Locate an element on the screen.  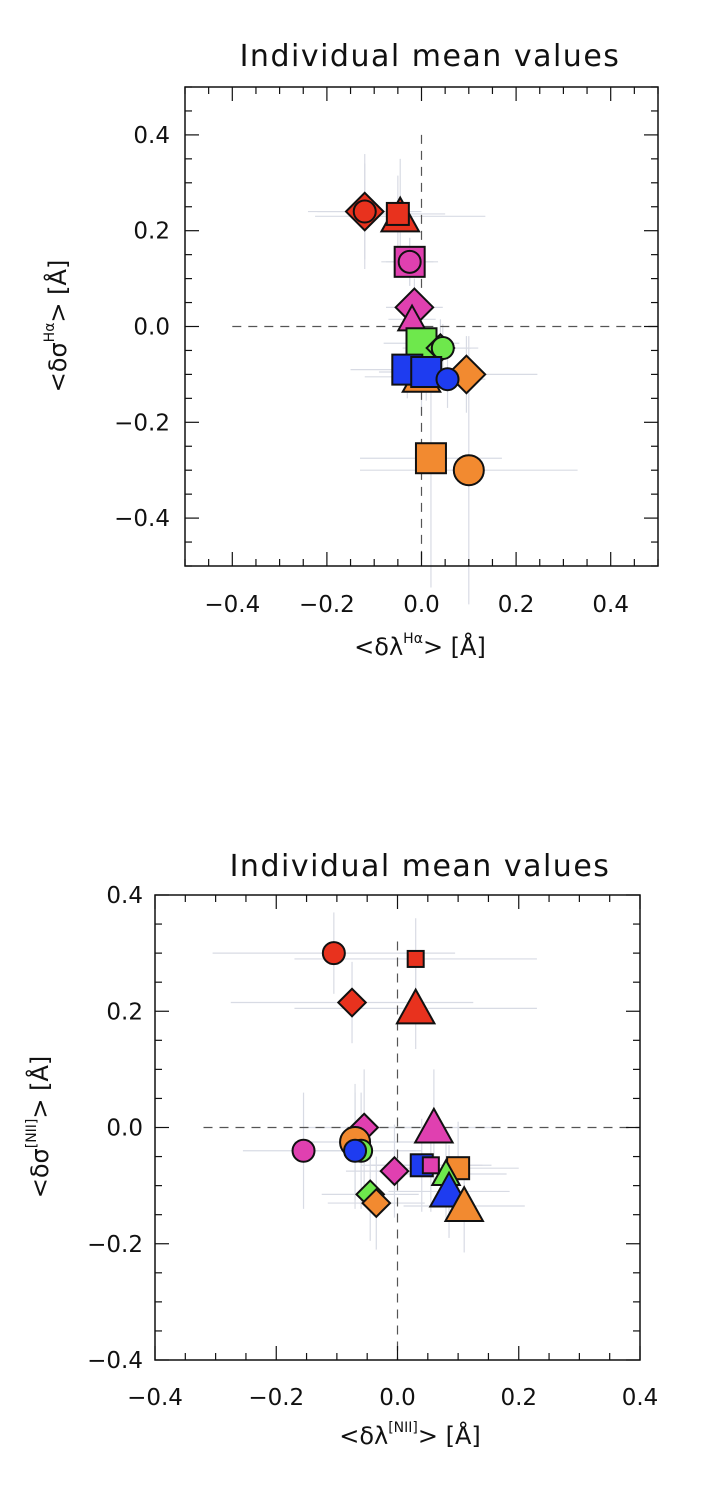
y-axis-label: <δσ[NII]> [Å] is located at coordinates (39, 1127).